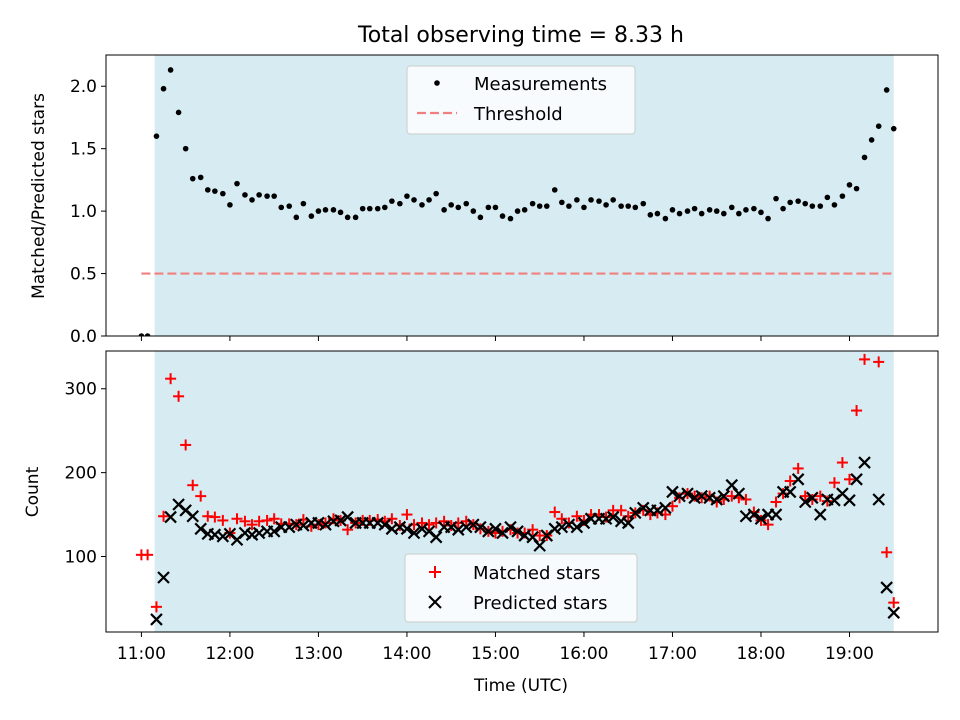 The width and height of the screenshot is (960, 720). Describe the element at coordinates (81, 390) in the screenshot. I see `y-tick-label: 300` at that location.